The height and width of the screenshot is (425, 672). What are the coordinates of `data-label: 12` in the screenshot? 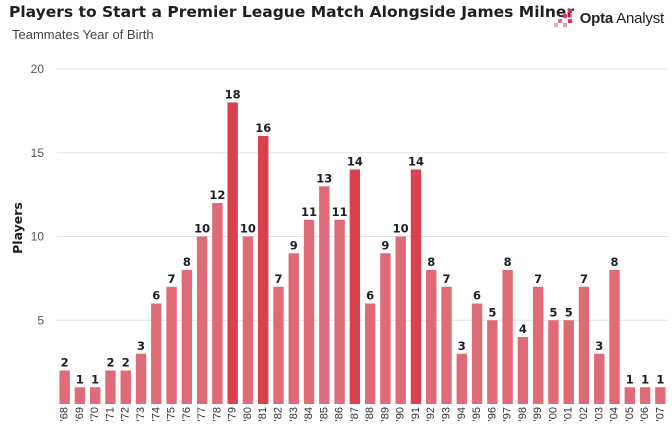 It's located at (217, 195).